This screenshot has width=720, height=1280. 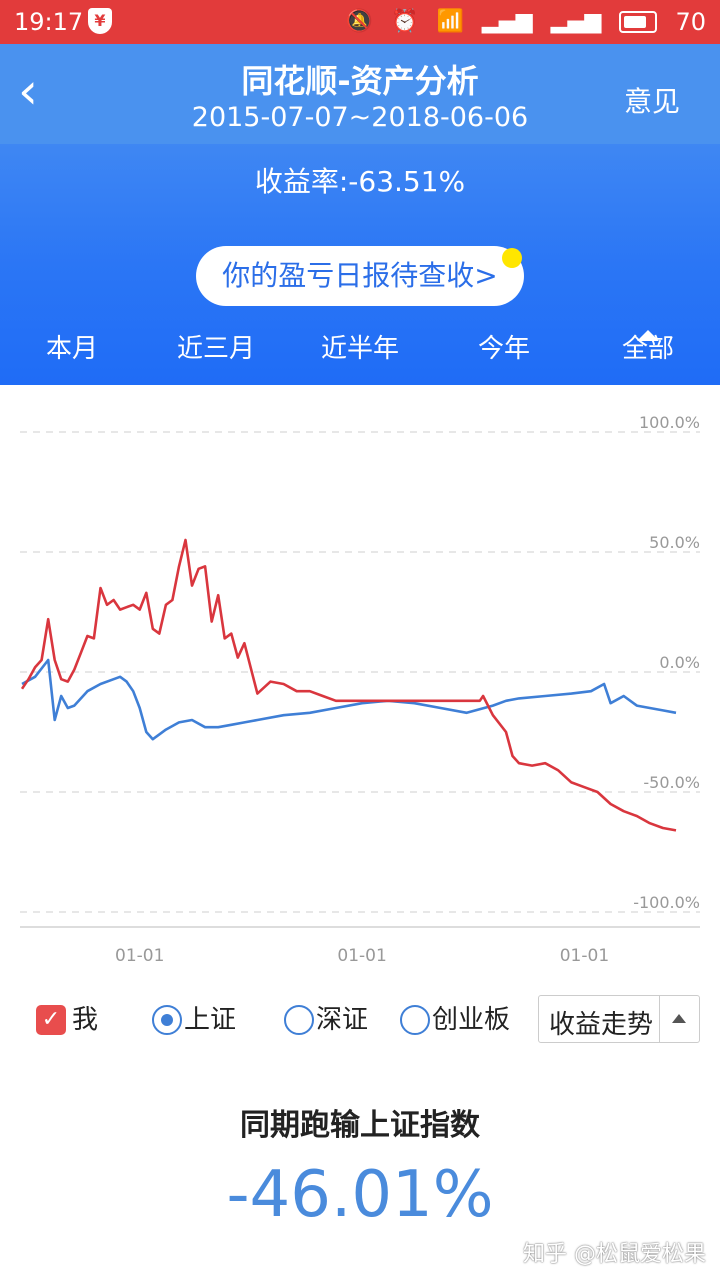 What do you see at coordinates (215, 349) in the screenshot?
I see `tab-three-months: 近三月` at bounding box center [215, 349].